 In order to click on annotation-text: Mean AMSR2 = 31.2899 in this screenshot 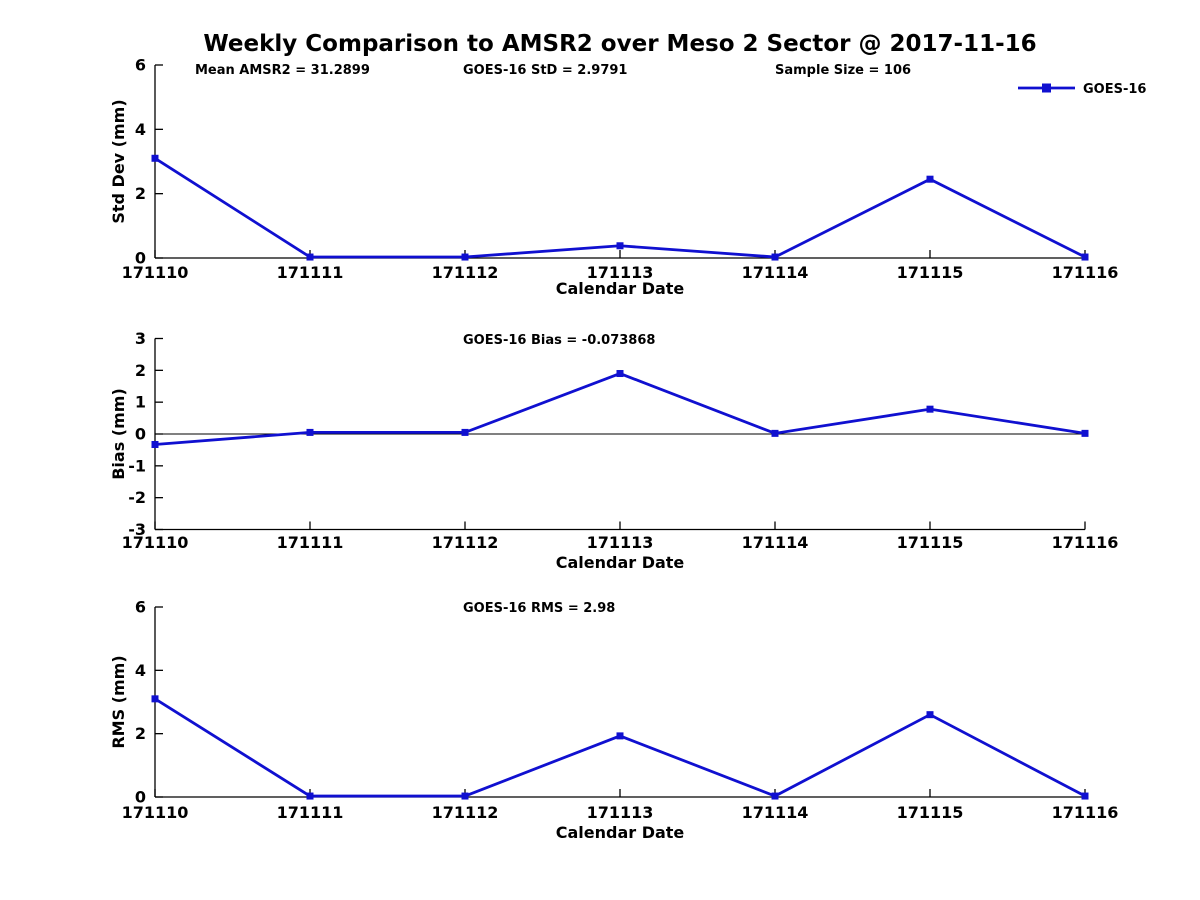, I will do `click(282, 70)`.